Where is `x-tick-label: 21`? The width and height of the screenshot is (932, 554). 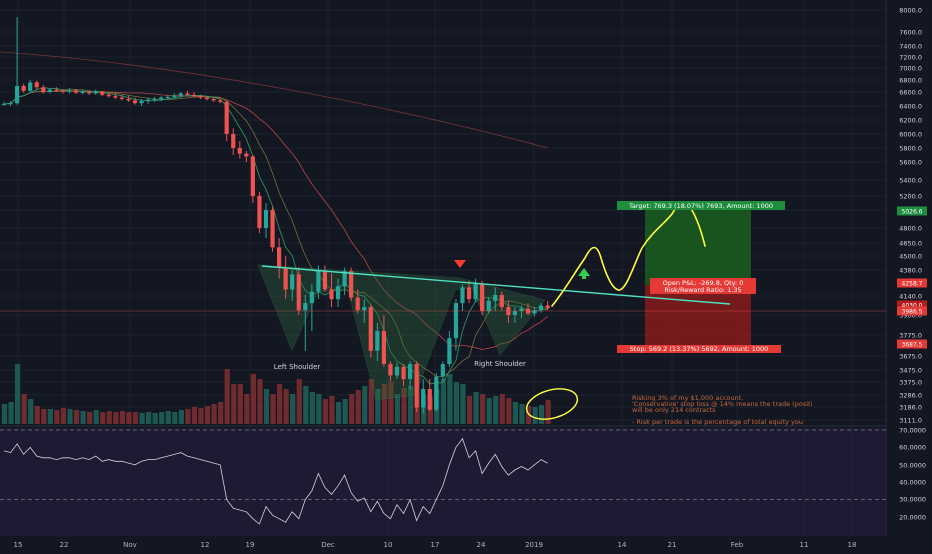 x-tick-label: 21 is located at coordinates (672, 545).